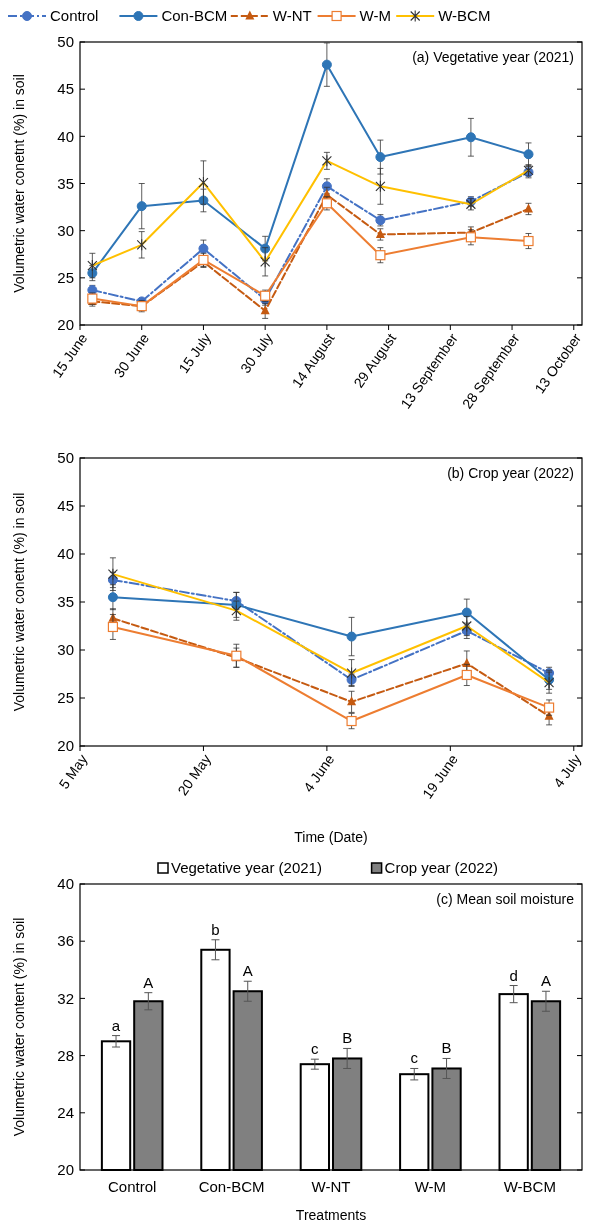 The image size is (598, 1231). I want to click on text: (b) Crop year (2022), so click(510, 473).